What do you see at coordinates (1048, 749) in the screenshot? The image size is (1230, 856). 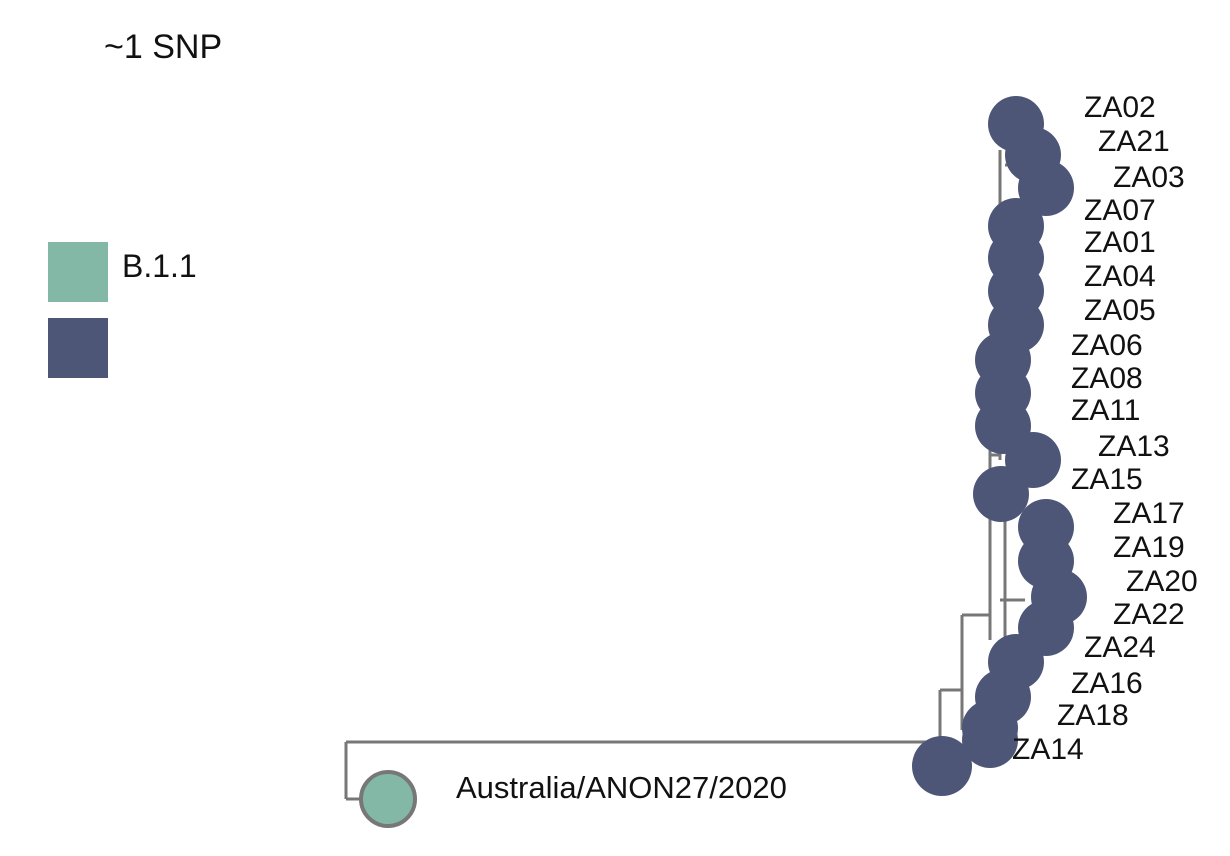 I see `tip-label-za14: ZA14` at bounding box center [1048, 749].